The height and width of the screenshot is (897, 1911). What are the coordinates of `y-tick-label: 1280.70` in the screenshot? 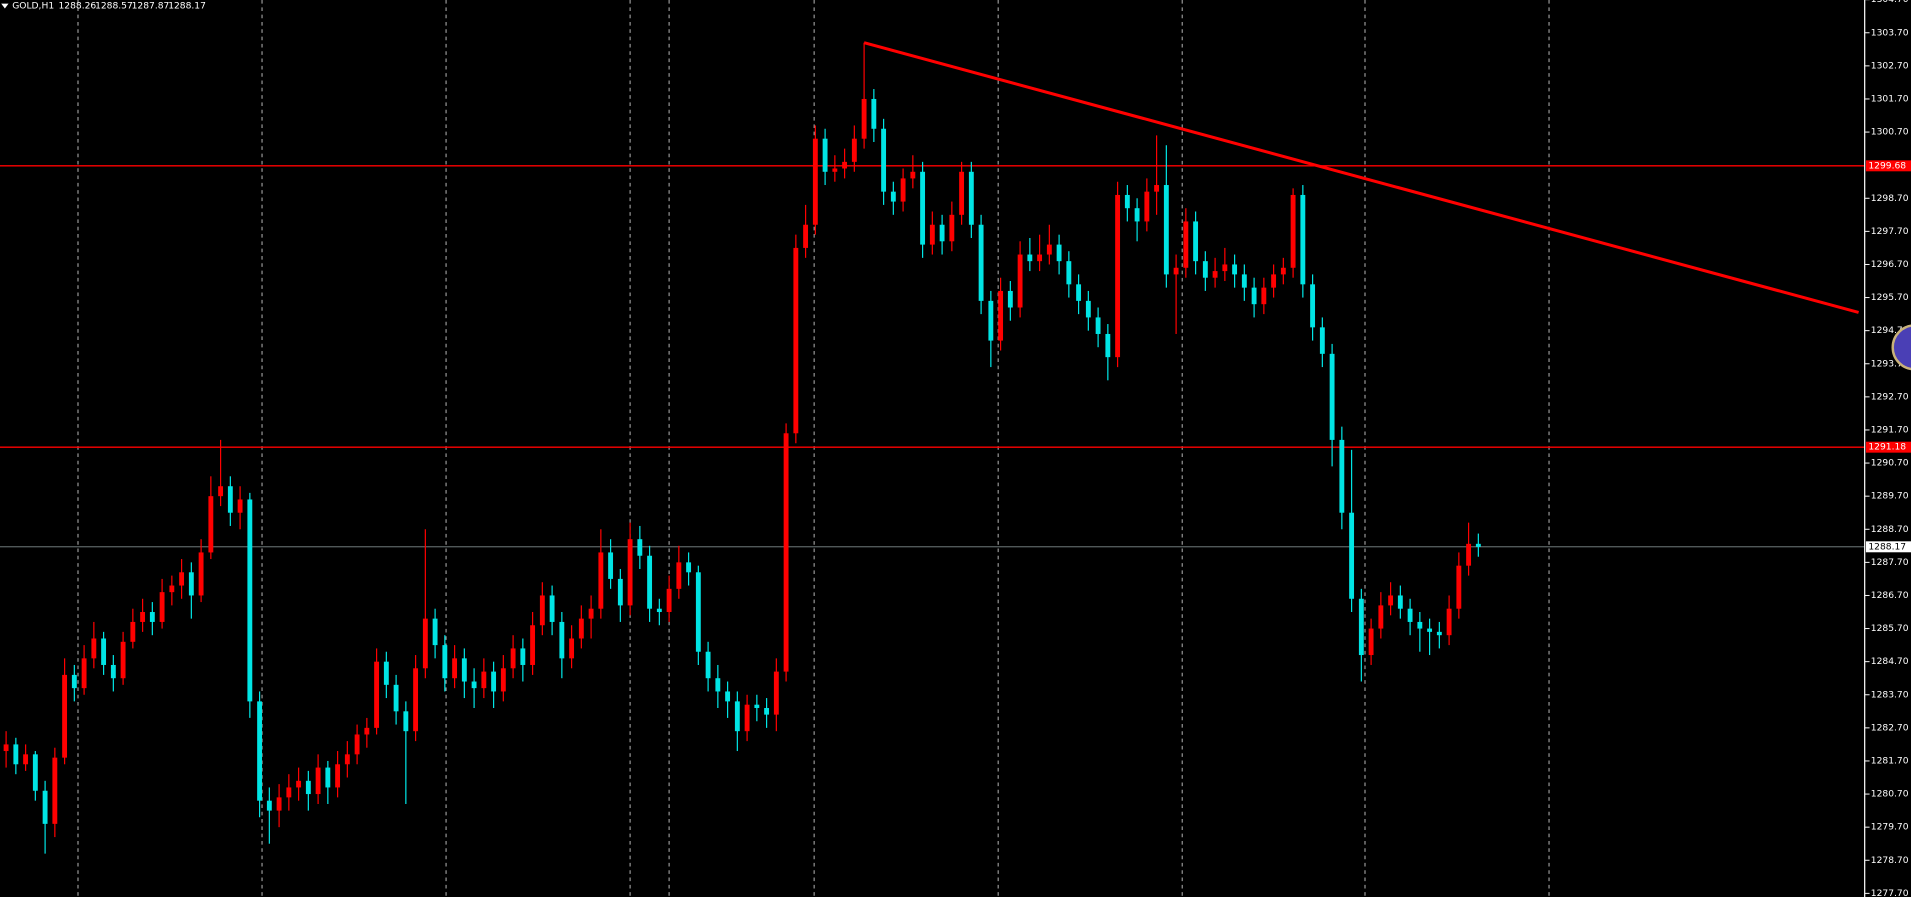 It's located at (1890, 795).